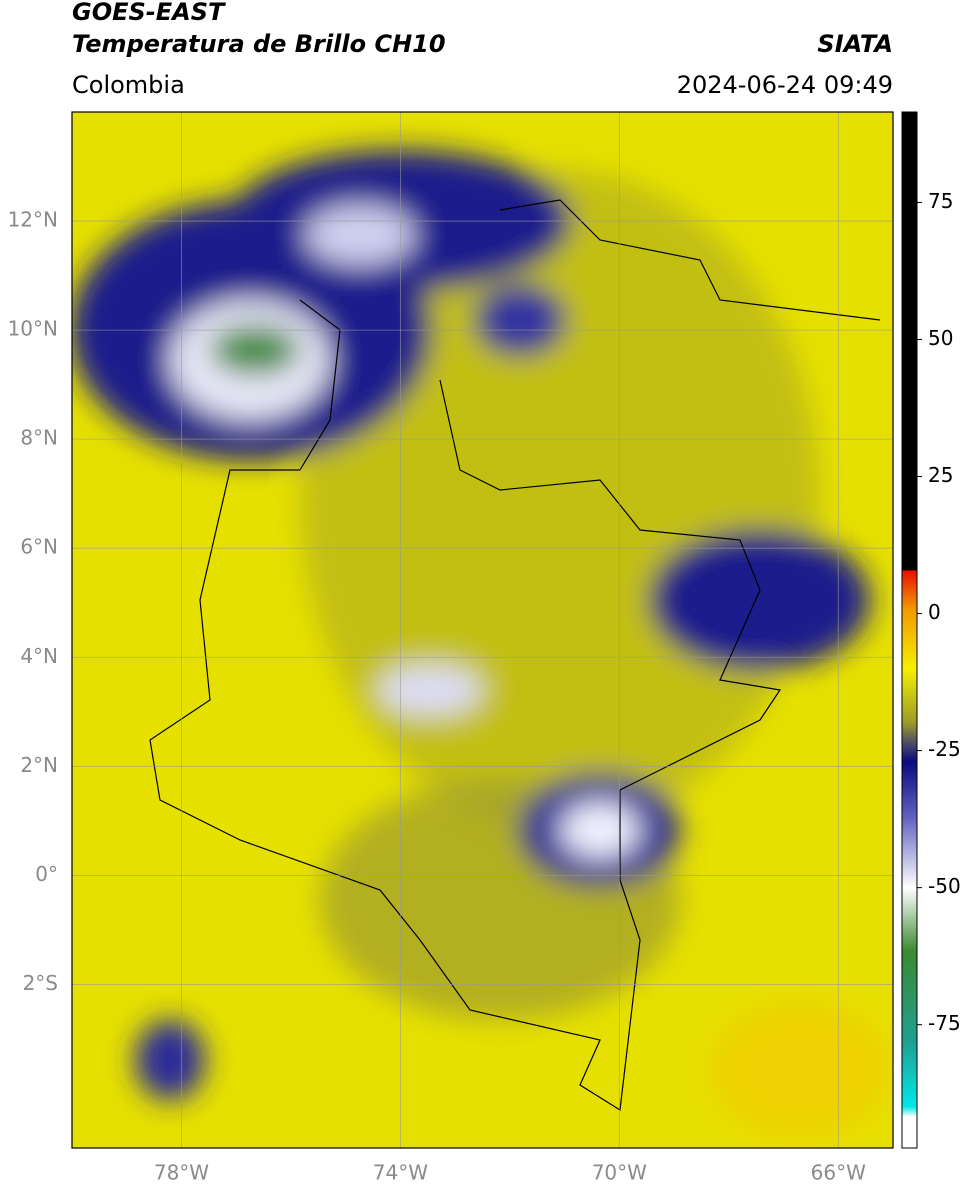 The height and width of the screenshot is (1194, 966). I want to click on lat-tick-label: 8°N, so click(39, 438).